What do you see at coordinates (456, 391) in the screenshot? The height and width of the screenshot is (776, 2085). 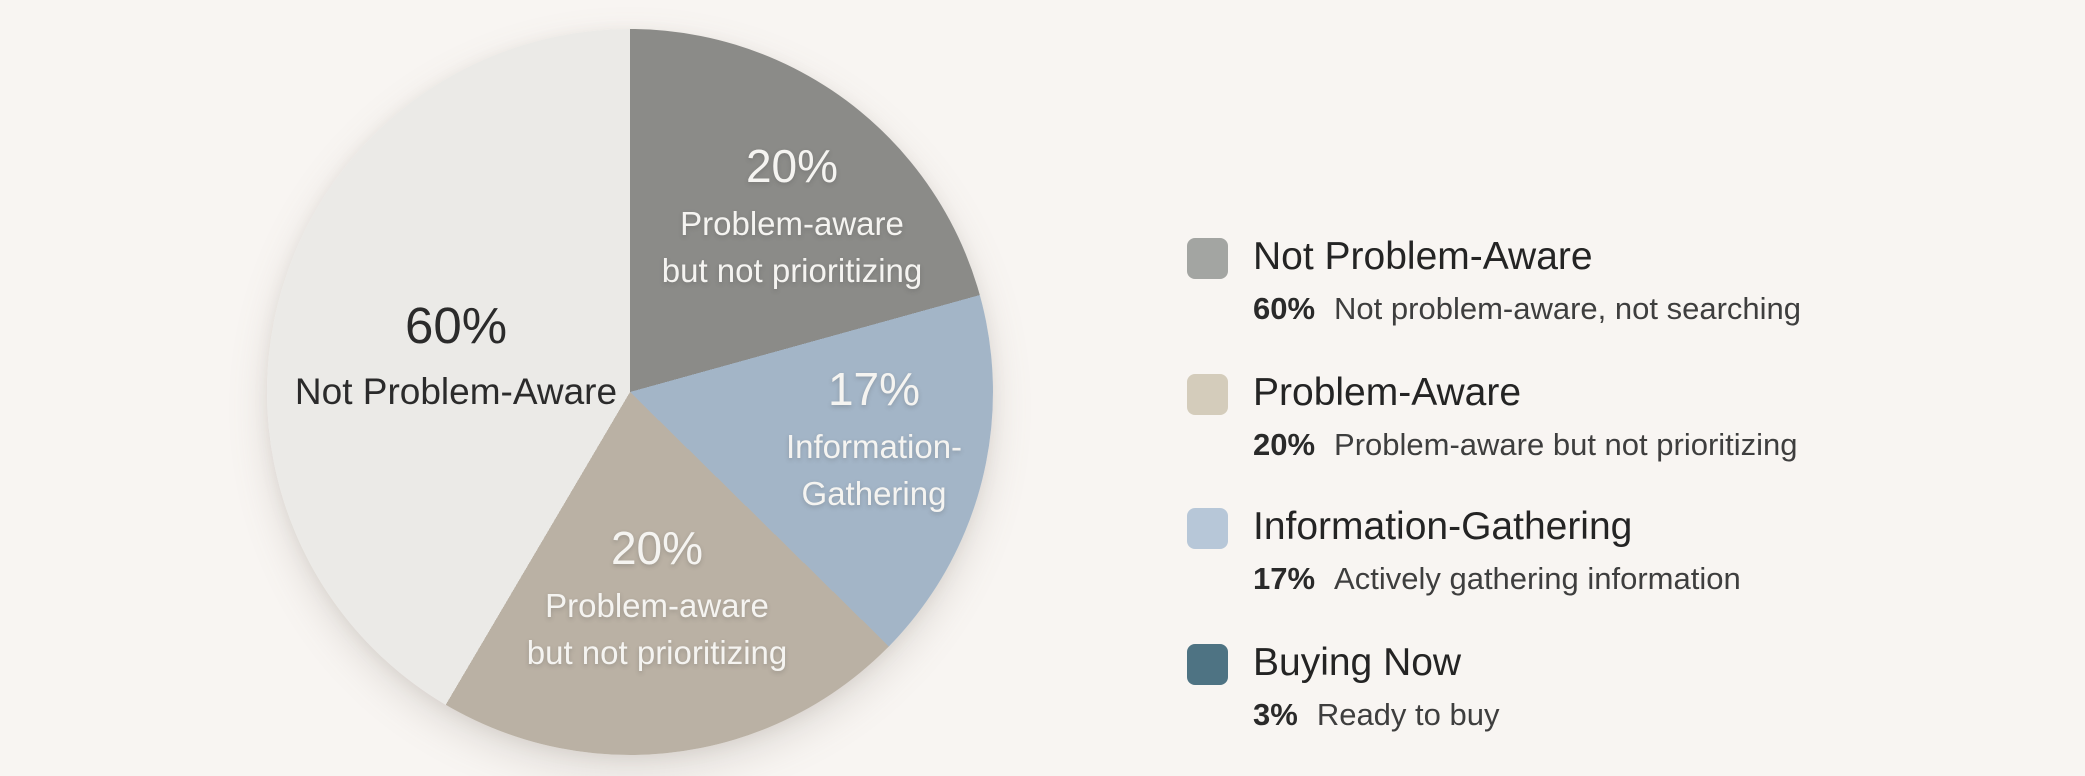 I see `slice-caption-line: Not Problem-Aware` at bounding box center [456, 391].